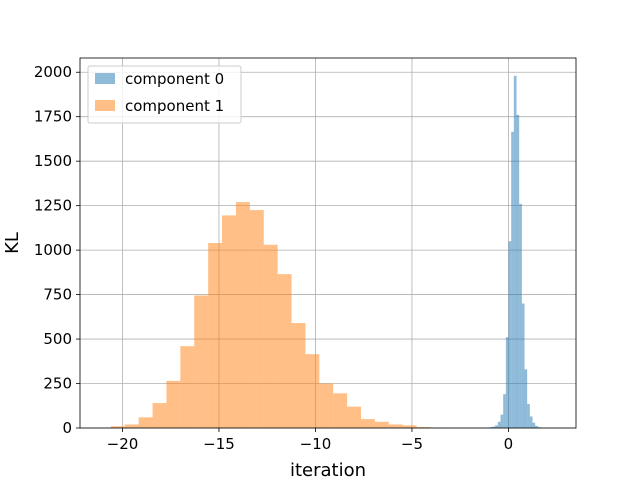  Describe the element at coordinates (123, 444) in the screenshot. I see `x-tick-label: −20` at that location.